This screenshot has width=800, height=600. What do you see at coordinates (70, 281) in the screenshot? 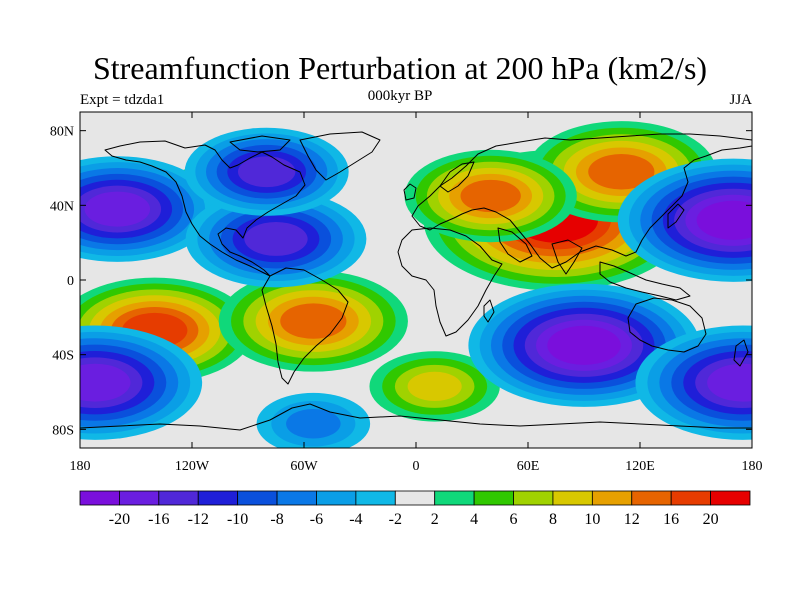
I see `lat-label-2: 0` at bounding box center [70, 281].